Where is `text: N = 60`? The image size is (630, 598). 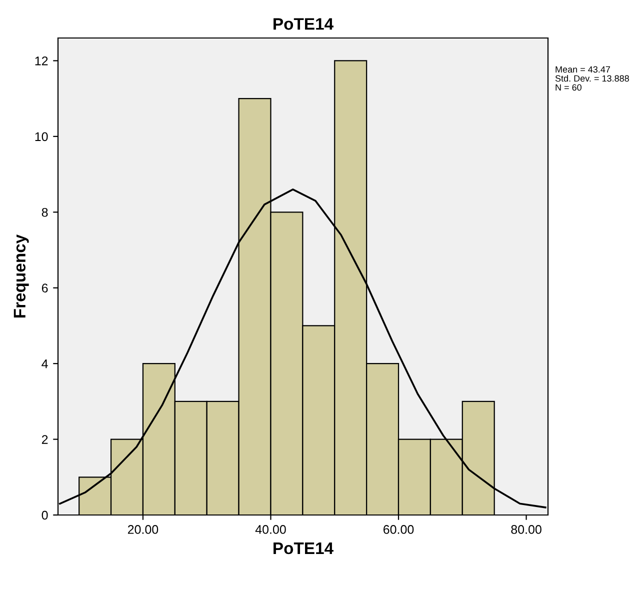 text: N = 60 is located at coordinates (569, 87).